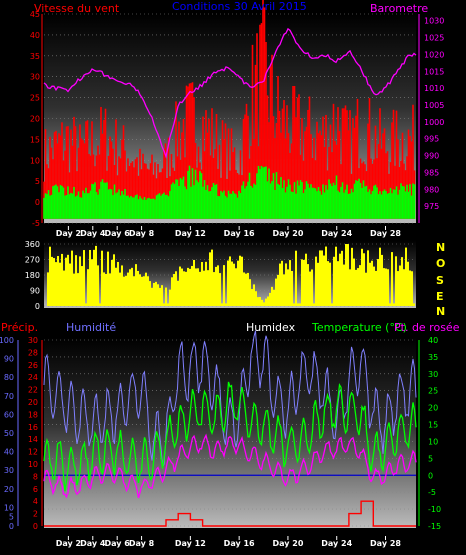 The width and height of the screenshot is (466, 555). I want to click on temp-tick-label: 0, so click(430, 475).